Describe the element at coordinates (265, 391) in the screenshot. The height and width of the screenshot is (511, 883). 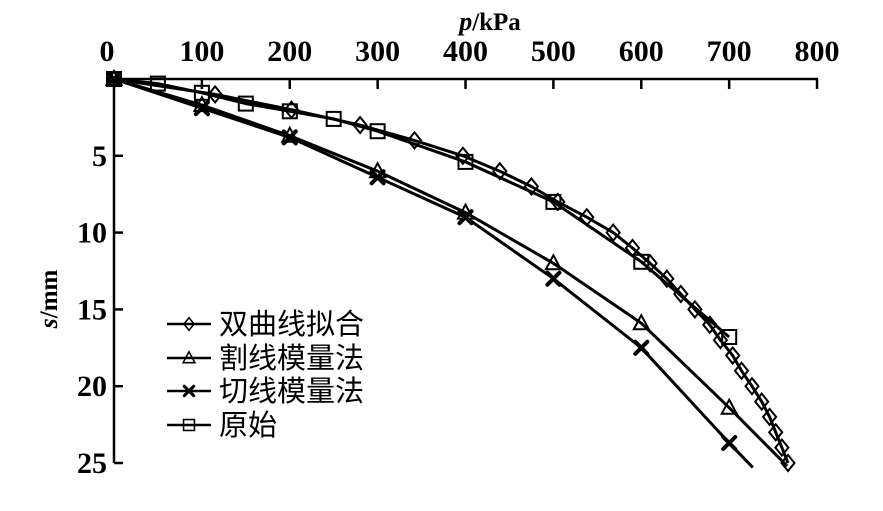
I see `legend-item-tangent-modulus: 切线模量法` at that location.